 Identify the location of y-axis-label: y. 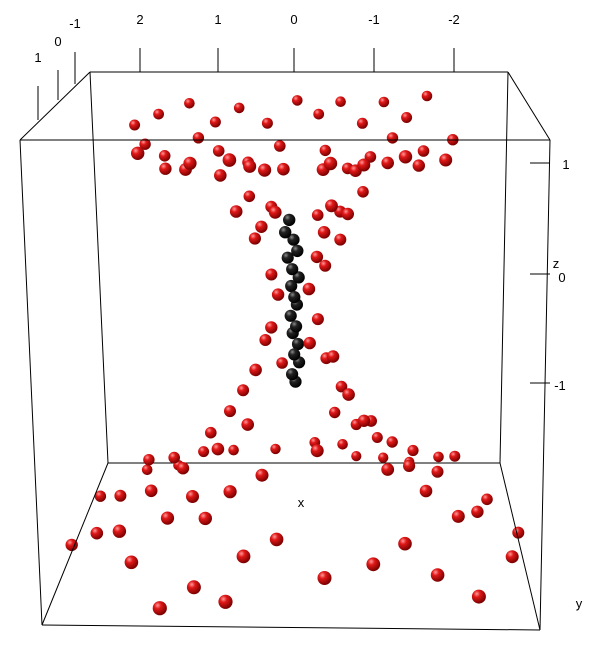
(579, 603).